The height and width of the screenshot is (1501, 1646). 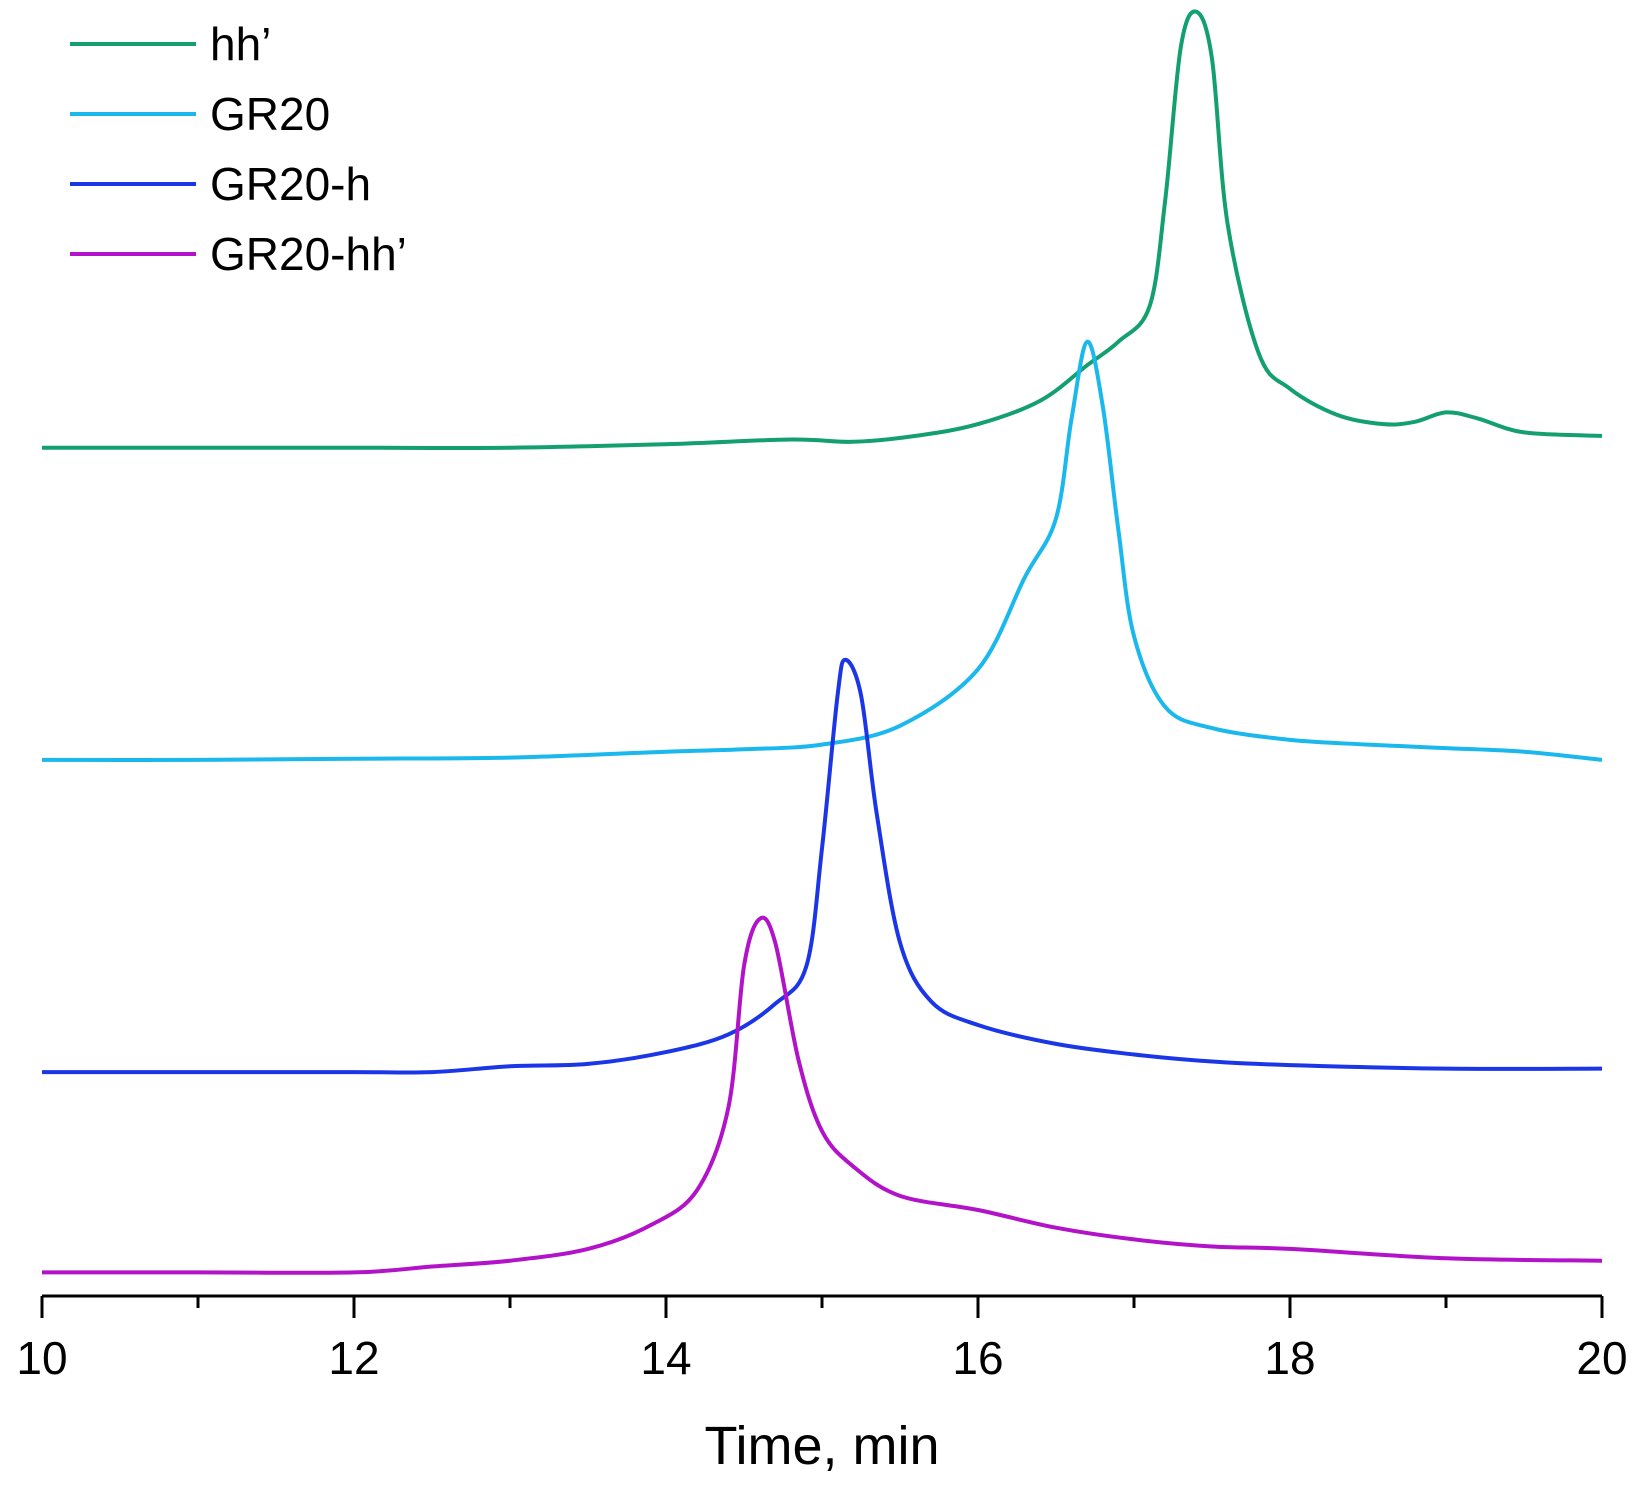 I want to click on x-tick-label: 10, so click(x=41, y=1358).